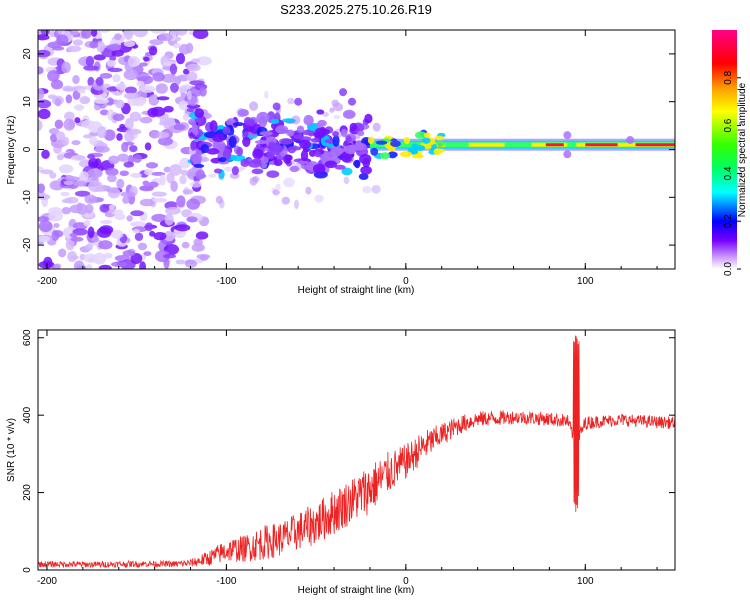  I want to click on snr-xtick-label: -200, so click(47, 581).